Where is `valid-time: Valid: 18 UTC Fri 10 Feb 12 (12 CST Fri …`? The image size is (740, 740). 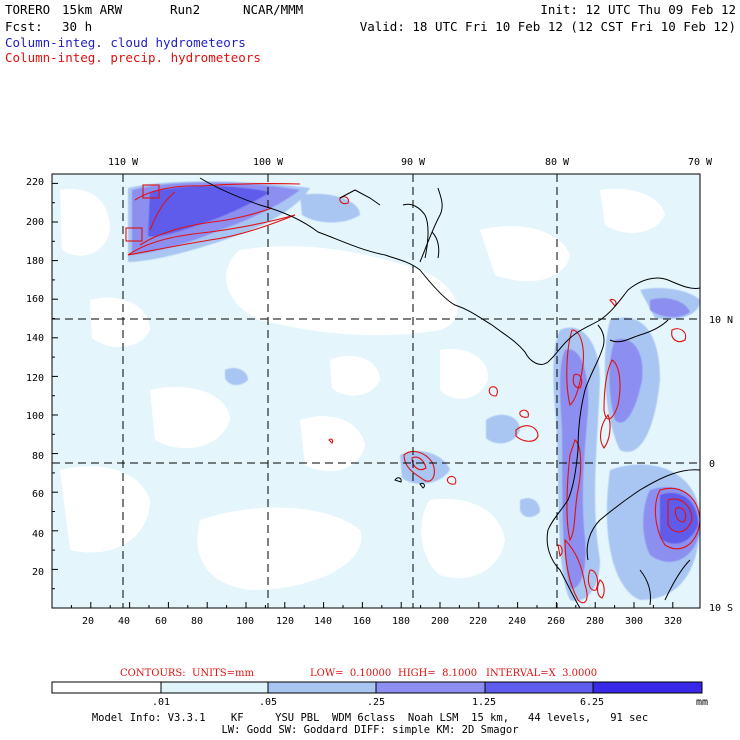 valid-time: Valid: 18 UTC Fri 10 Feb 12 (12 CST Fri … is located at coordinates (547, 26).